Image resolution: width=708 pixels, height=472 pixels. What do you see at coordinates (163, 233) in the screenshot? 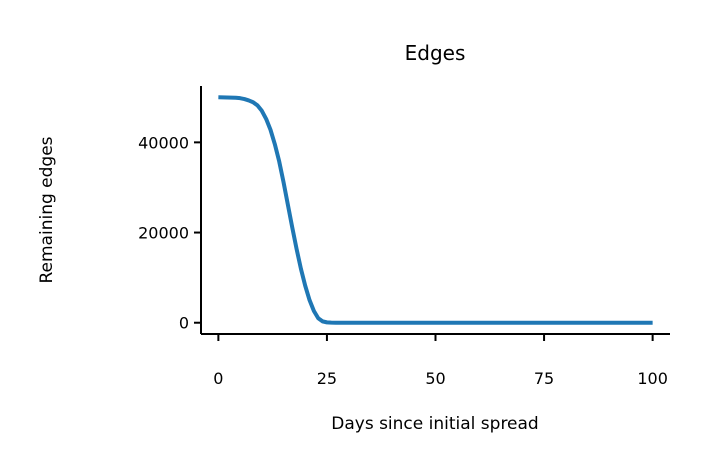
I see `y-tick-label: 20000` at bounding box center [163, 233].